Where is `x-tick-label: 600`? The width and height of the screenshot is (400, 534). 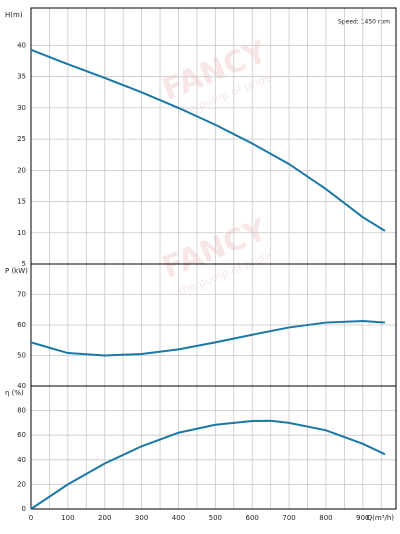 x-tick-label: 600 is located at coordinates (252, 518).